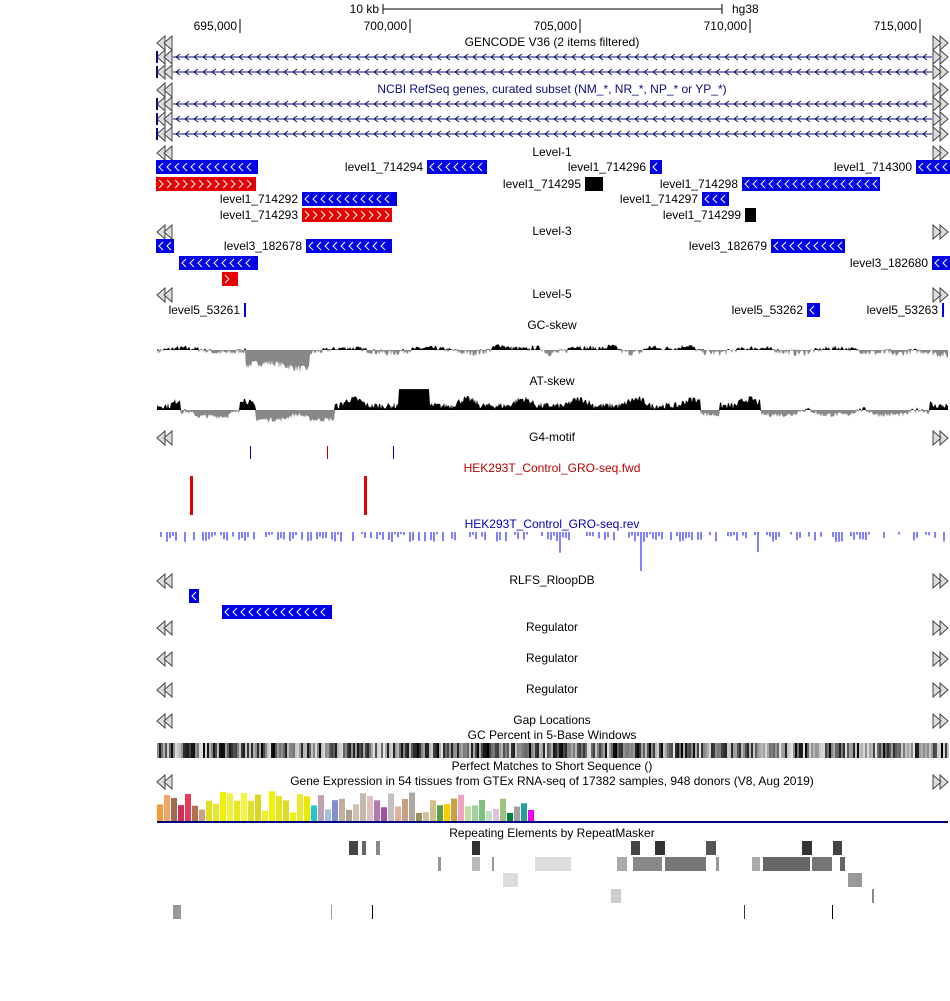 This screenshot has width=950, height=1001. I want to click on feature-strand, so click(347, 199).